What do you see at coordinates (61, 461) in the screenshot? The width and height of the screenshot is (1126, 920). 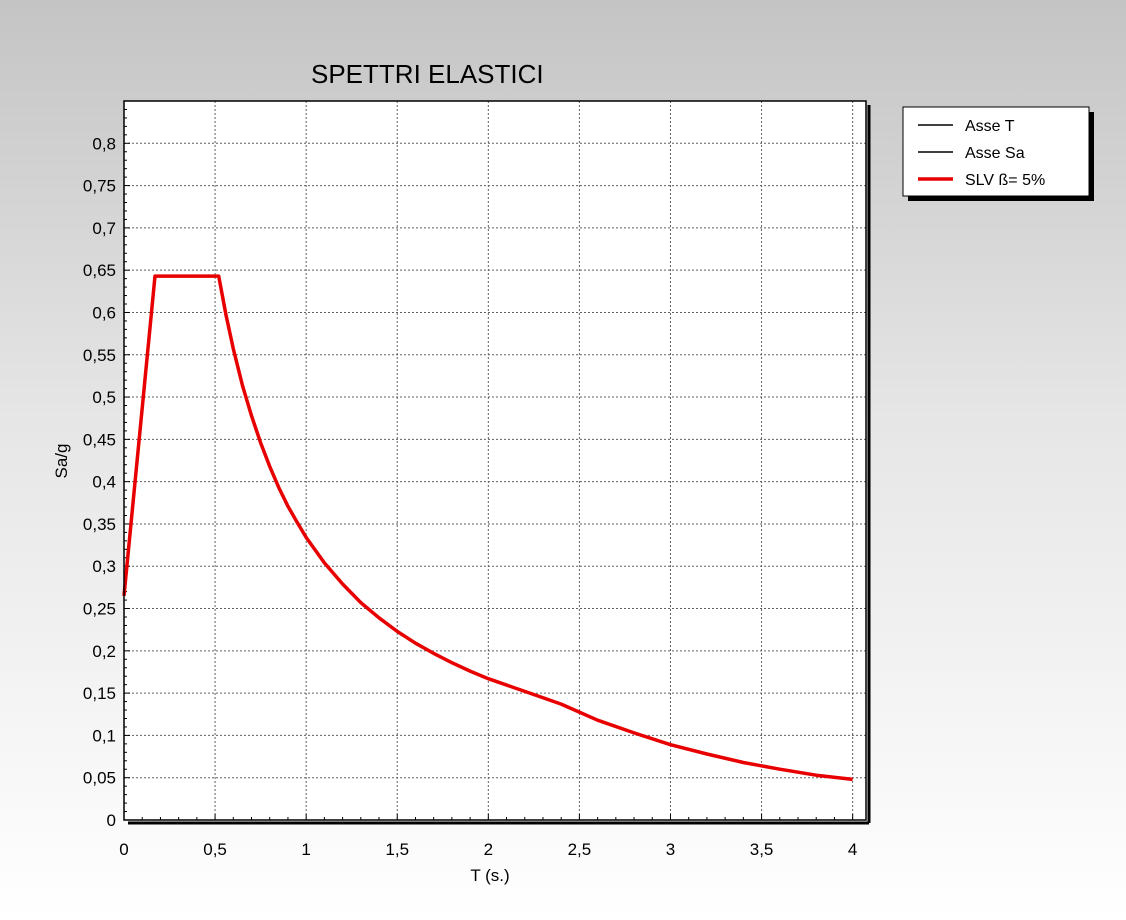 I see `y-axis-label: Sa/g` at bounding box center [61, 461].